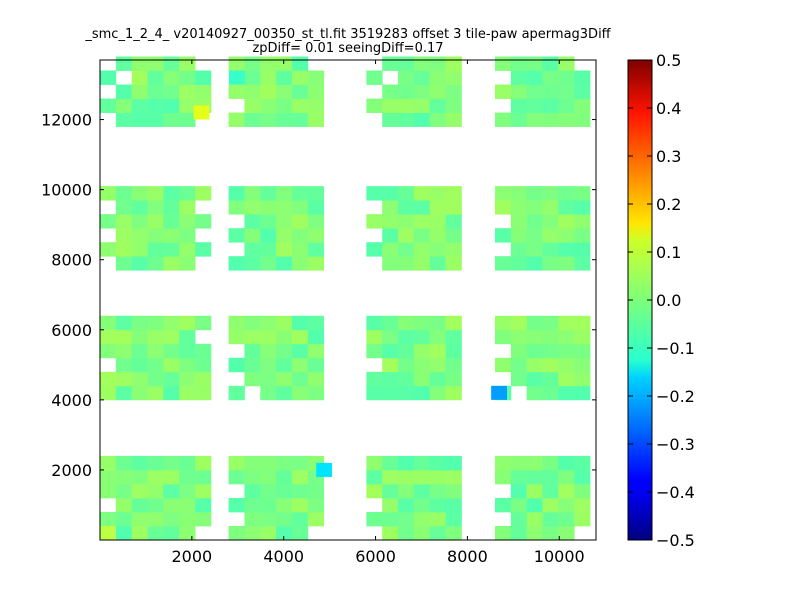  Describe the element at coordinates (668, 156) in the screenshot. I see `colorbar-tick-label: 0.3` at that location.